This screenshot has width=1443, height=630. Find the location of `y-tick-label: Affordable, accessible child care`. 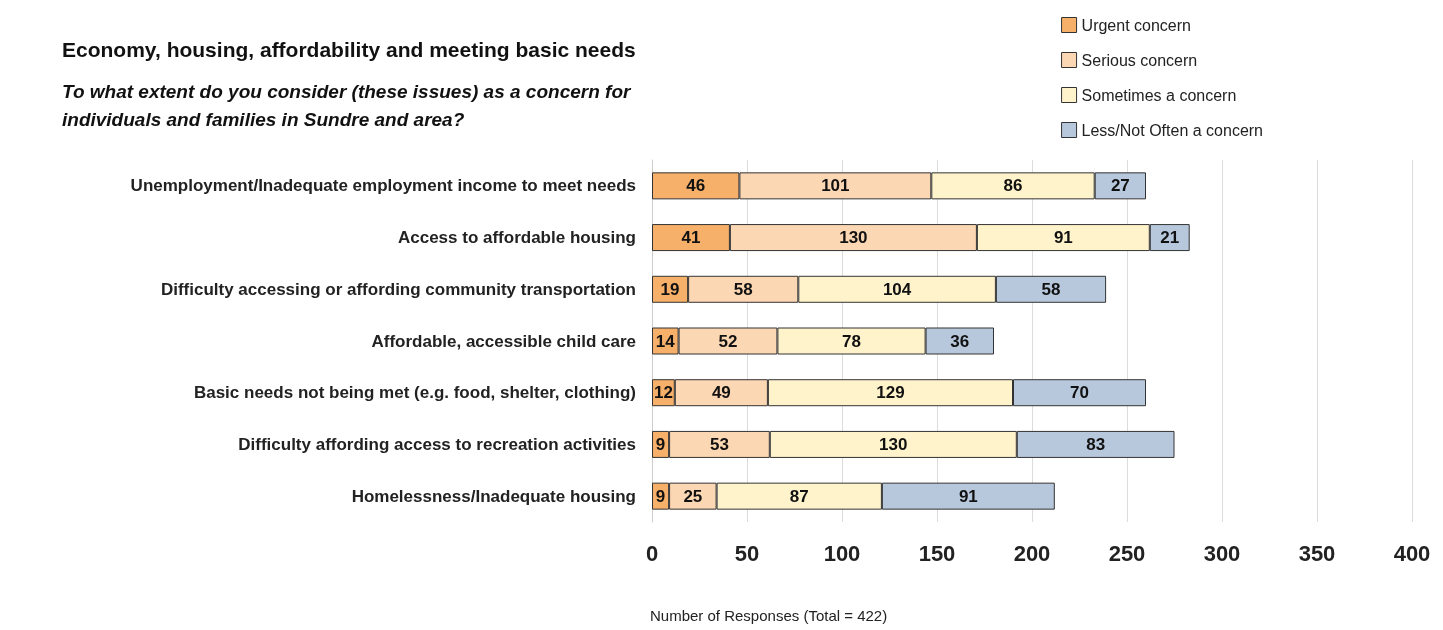

y-tick-label: Affordable, accessible child care is located at coordinates (503, 341).